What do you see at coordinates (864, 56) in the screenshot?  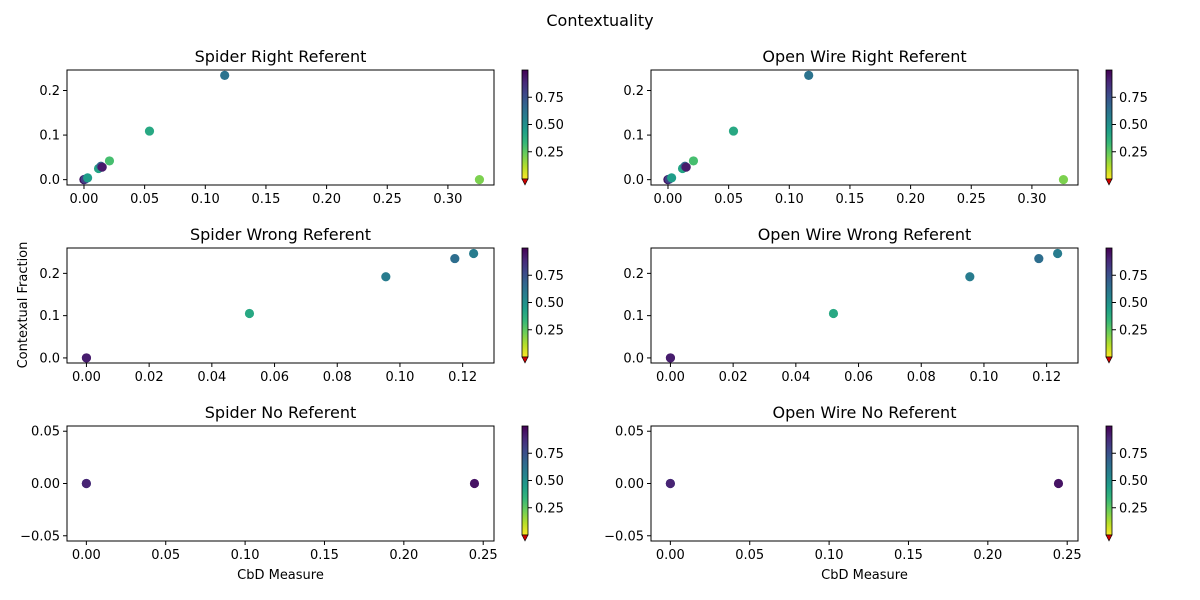 I see `subplot-title: Open Wire Right Referent` at bounding box center [864, 56].